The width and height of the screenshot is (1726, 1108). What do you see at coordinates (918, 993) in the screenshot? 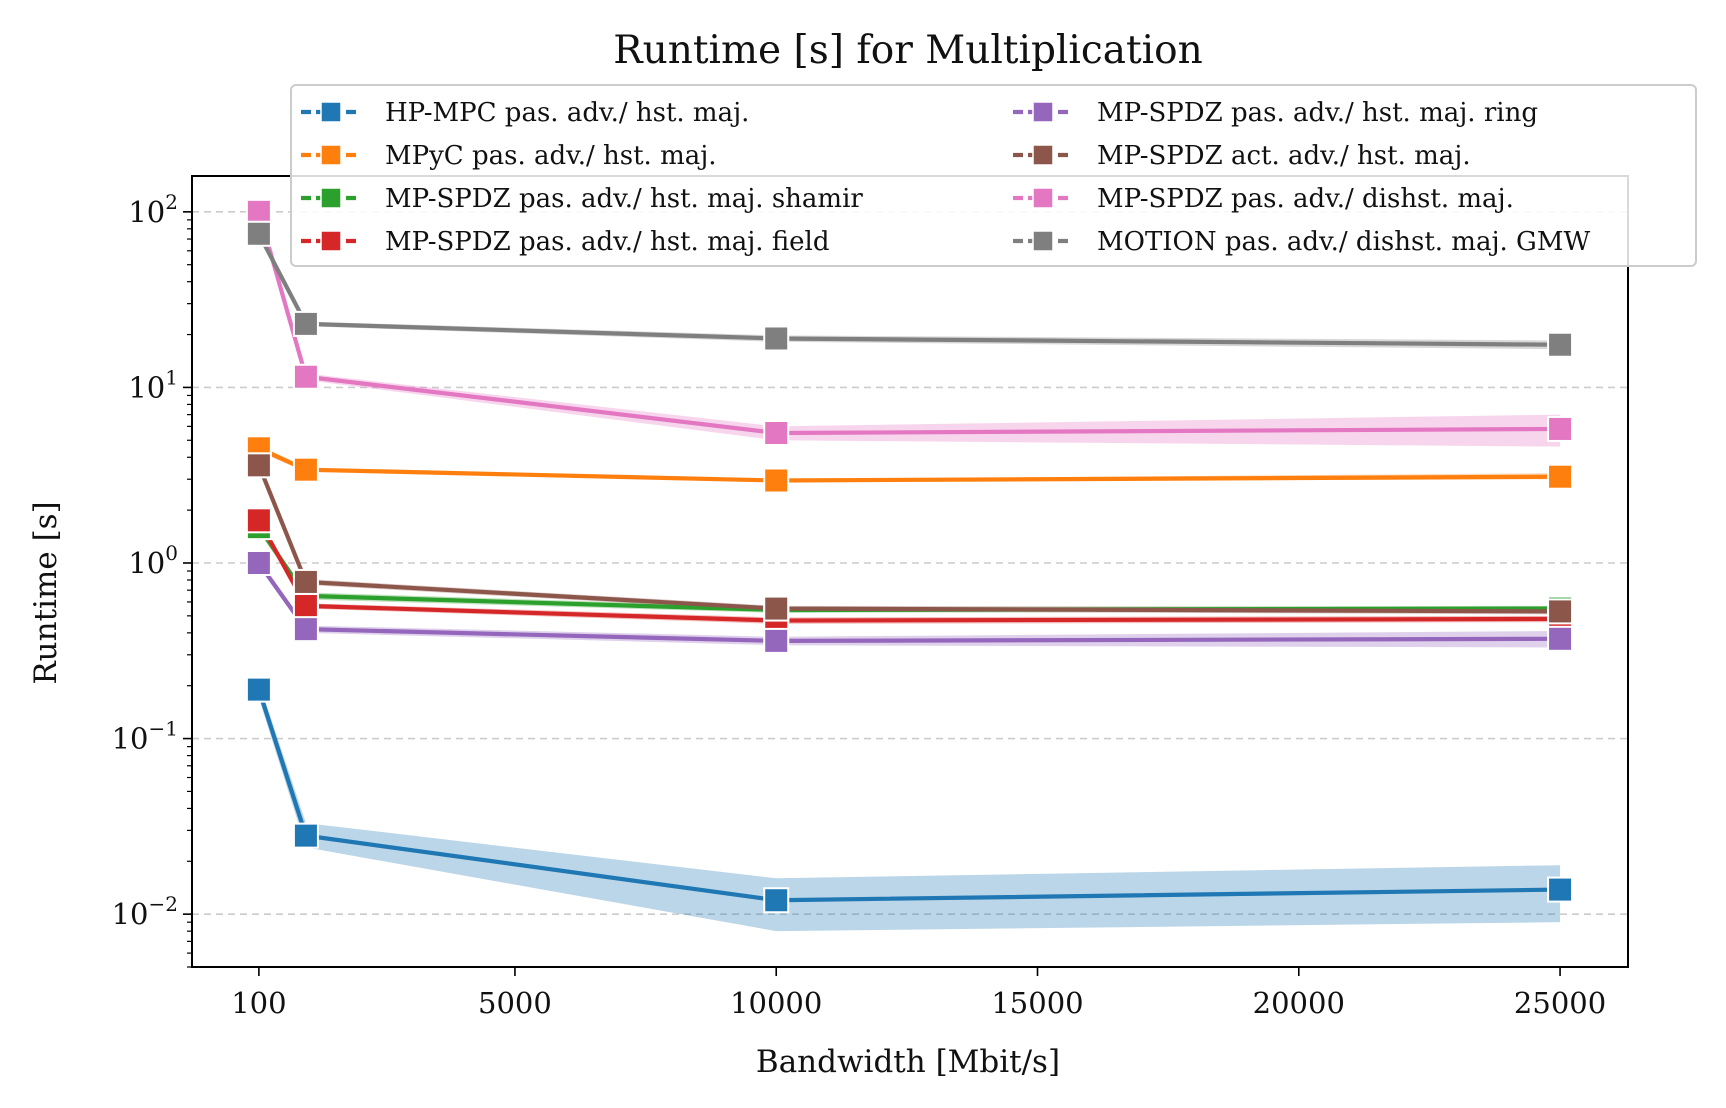
I see `x-axis: 100 5000 10000 15000 20000 25000` at bounding box center [918, 993].